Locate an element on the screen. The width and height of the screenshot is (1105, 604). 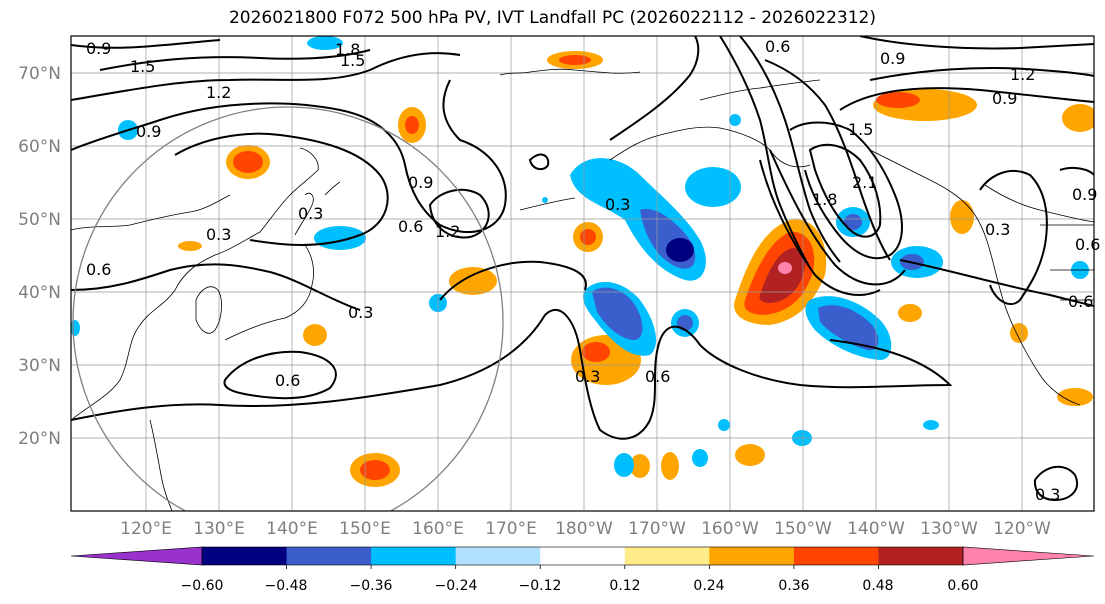
colorbar-tick-label: −0.36 is located at coordinates (371, 586).